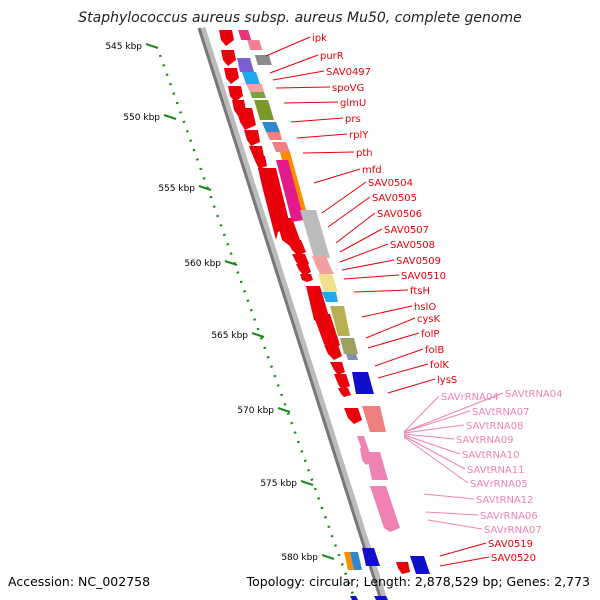  I want to click on gene-label: SAV0504, so click(390, 183).